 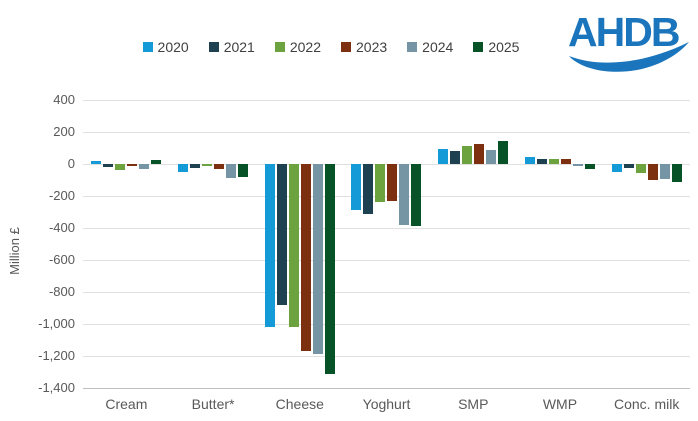 What do you see at coordinates (61, 195) in the screenshot?
I see `y-tick-label: -200` at bounding box center [61, 195].